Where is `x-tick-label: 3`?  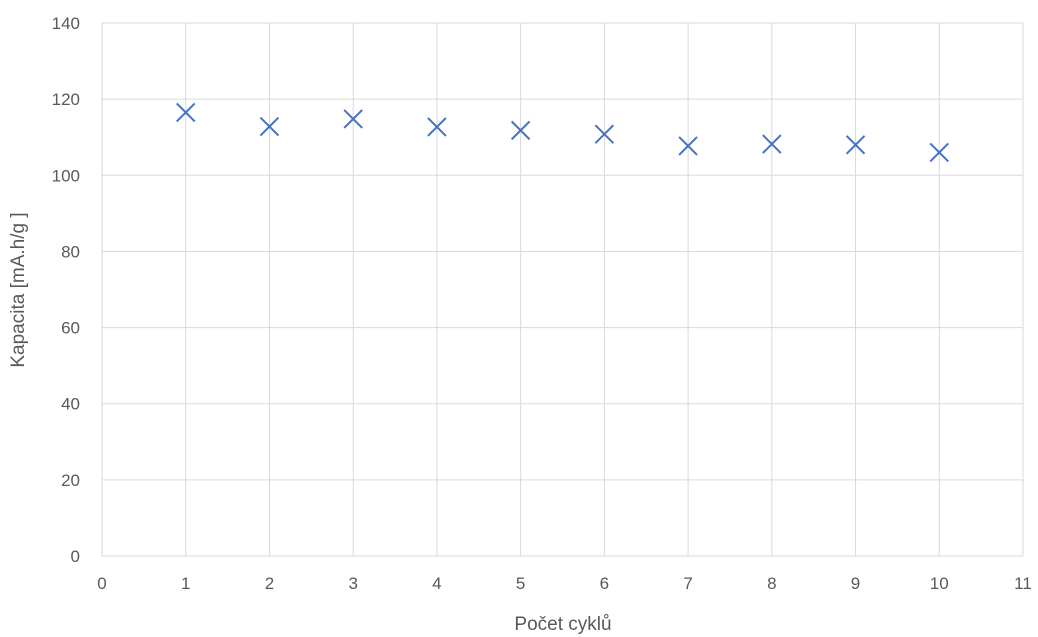 x-tick-label: 3 is located at coordinates (352, 583).